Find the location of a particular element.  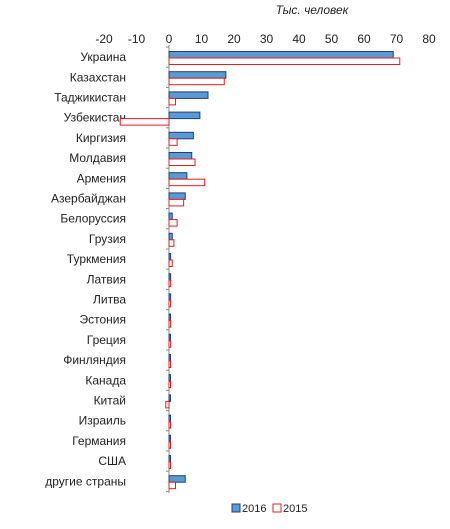

category-label: Канада is located at coordinates (105, 380).